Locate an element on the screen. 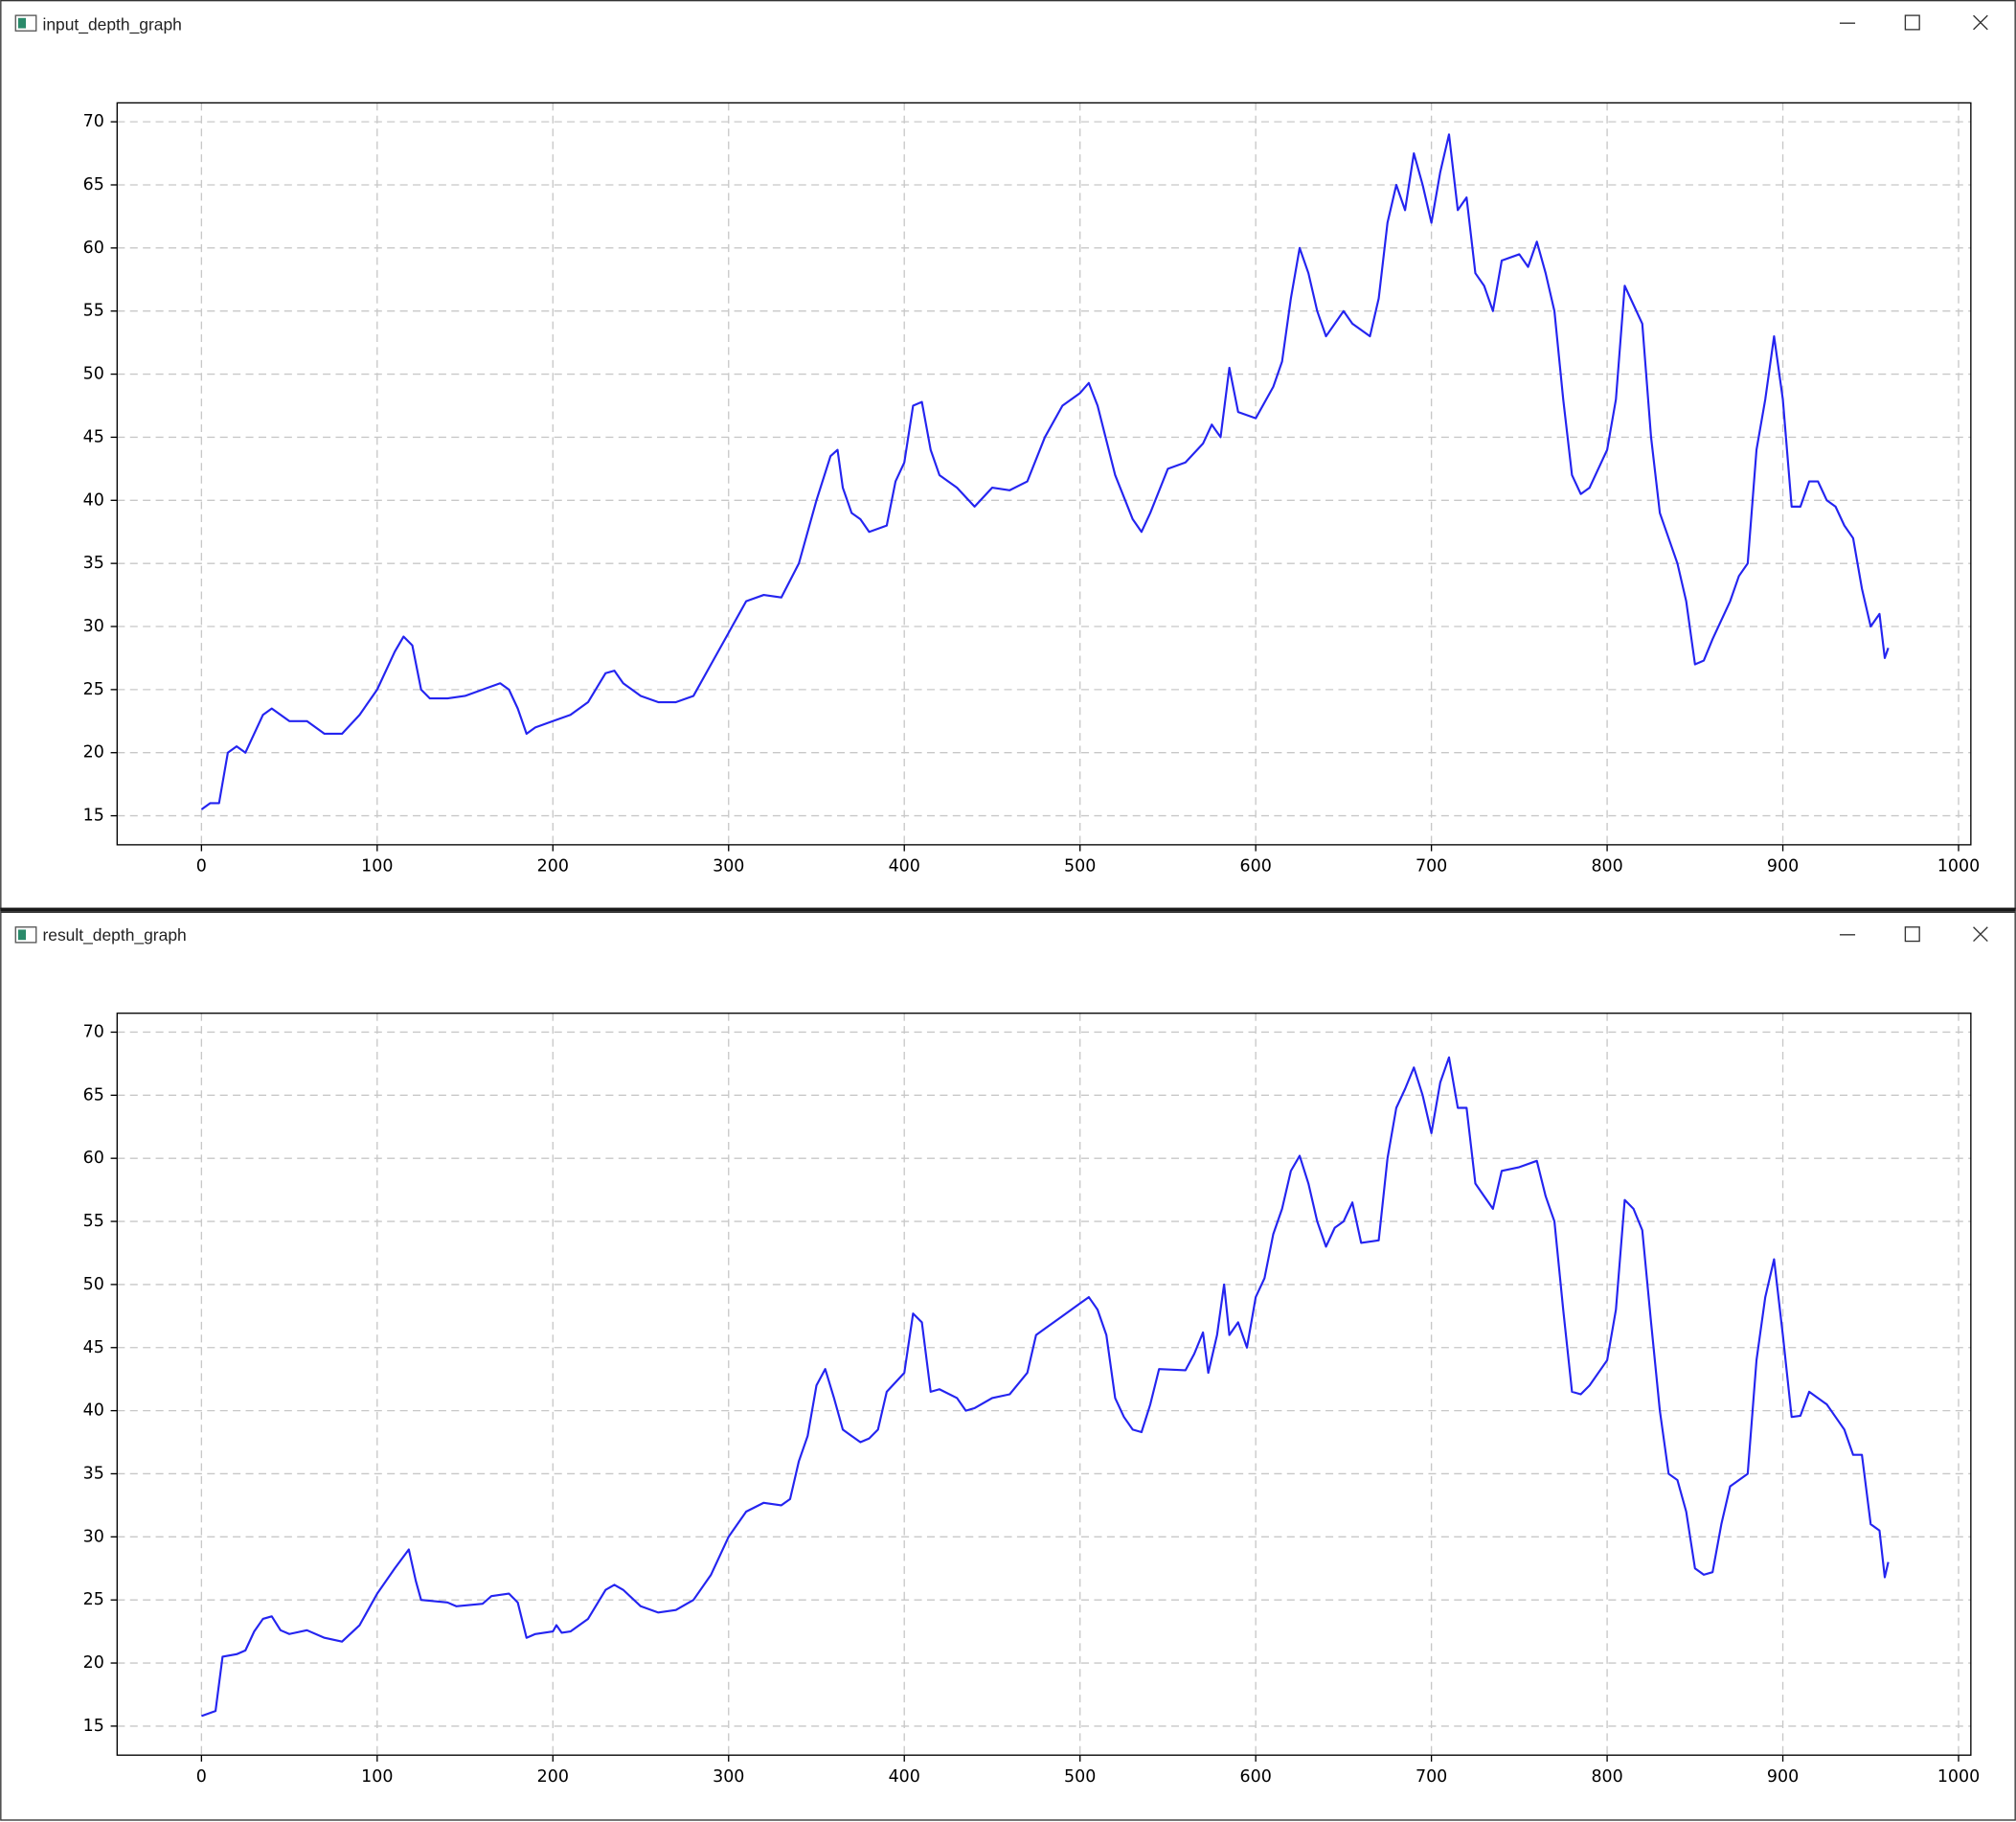 Image resolution: width=2016 pixels, height=1822 pixels. window-title: input_depth_graph is located at coordinates (111, 24).